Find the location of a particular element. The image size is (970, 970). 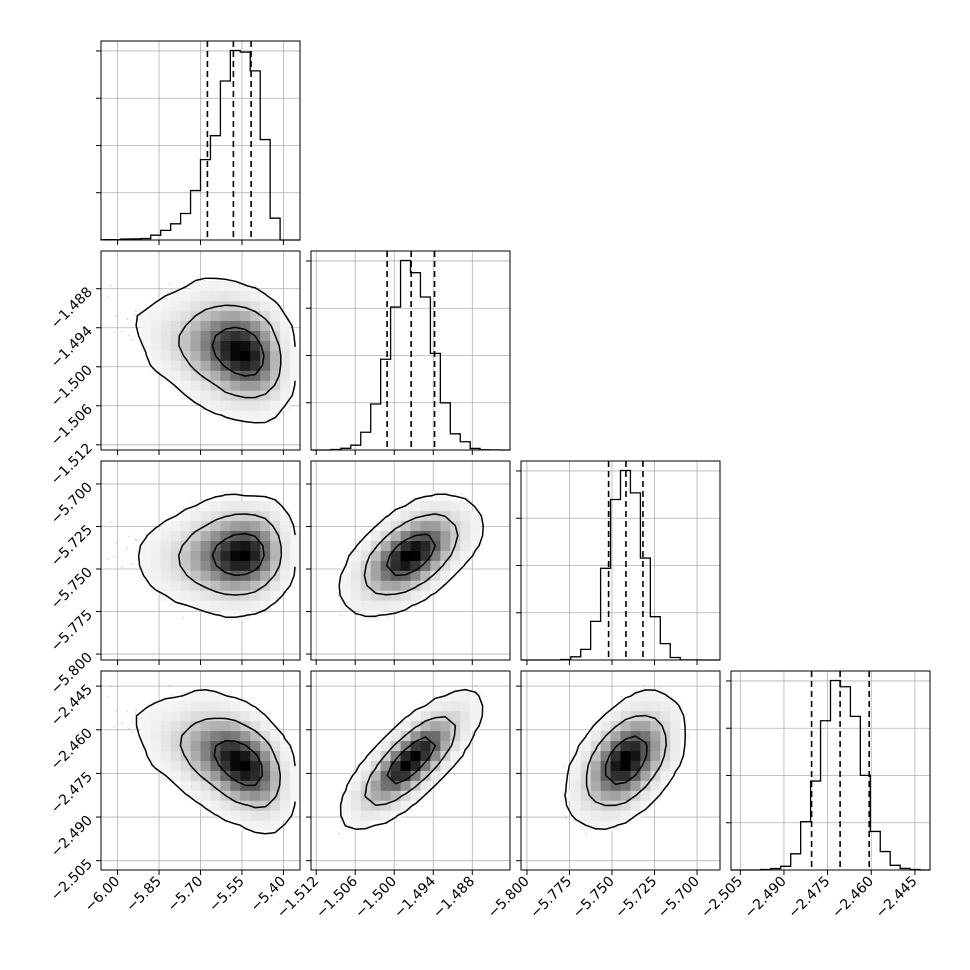

y-tick-label: −1.512 is located at coordinates (72, 464).